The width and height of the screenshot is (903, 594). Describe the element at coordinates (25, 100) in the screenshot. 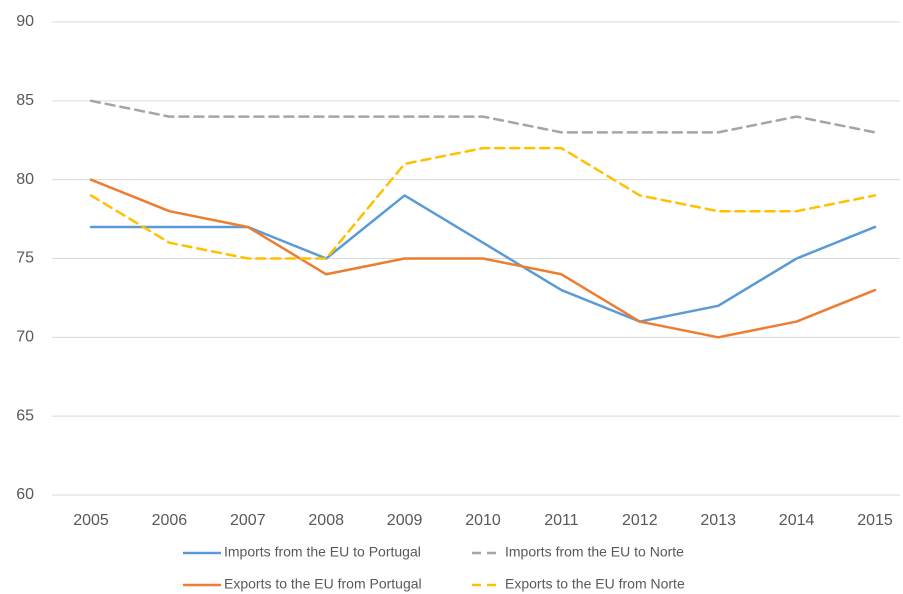

I see `y-tick-label: 85` at that location.